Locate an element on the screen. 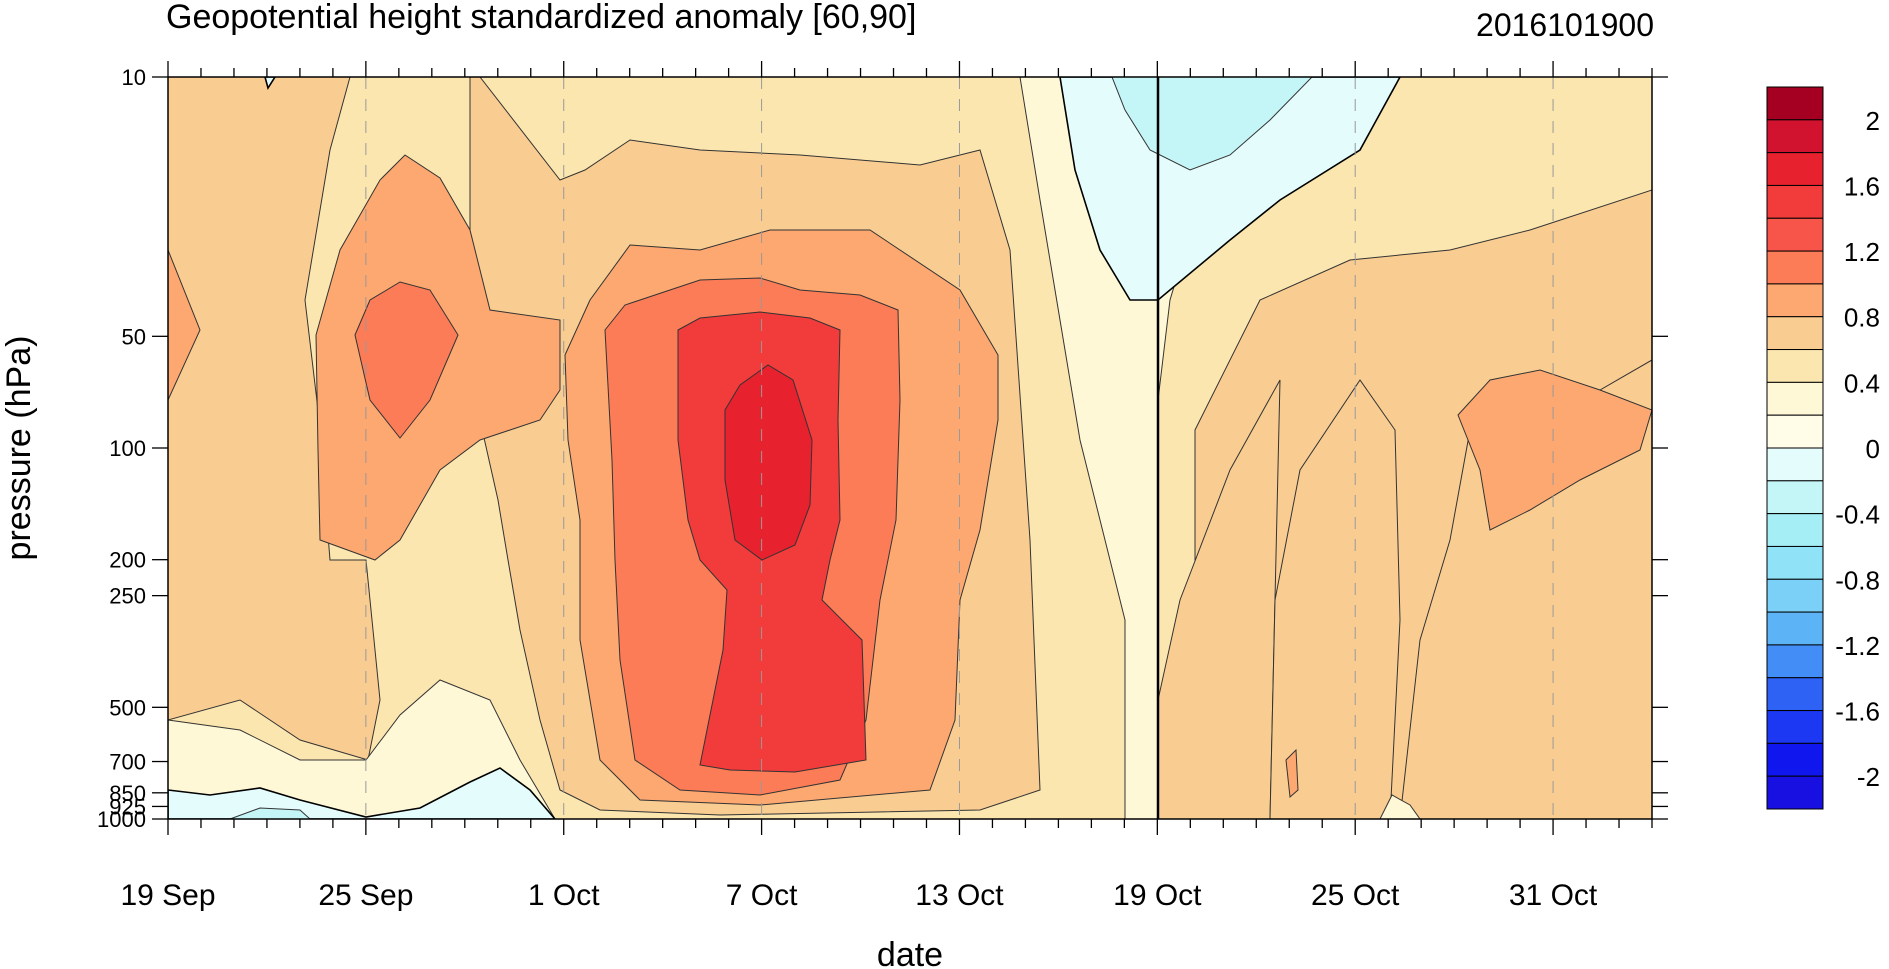 This screenshot has height=969, width=1889. x-tick-label: 25 Sep is located at coordinates (365, 895).